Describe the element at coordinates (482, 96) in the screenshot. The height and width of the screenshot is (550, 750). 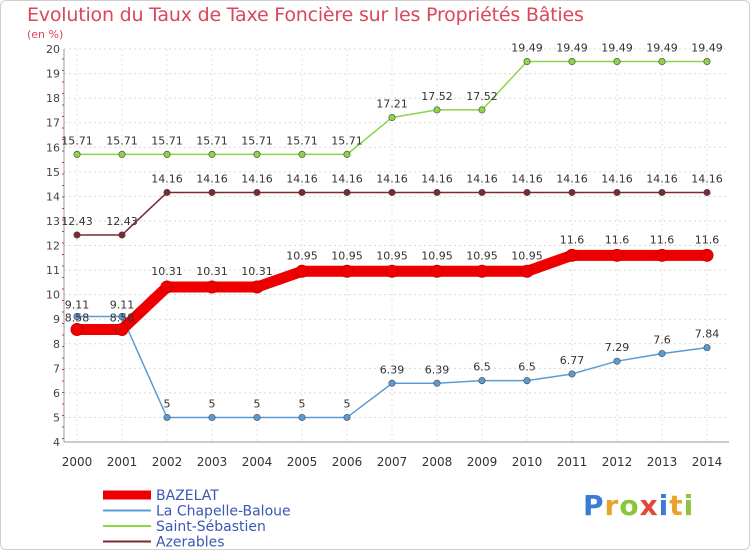
I see `data-label: 17.52` at that location.